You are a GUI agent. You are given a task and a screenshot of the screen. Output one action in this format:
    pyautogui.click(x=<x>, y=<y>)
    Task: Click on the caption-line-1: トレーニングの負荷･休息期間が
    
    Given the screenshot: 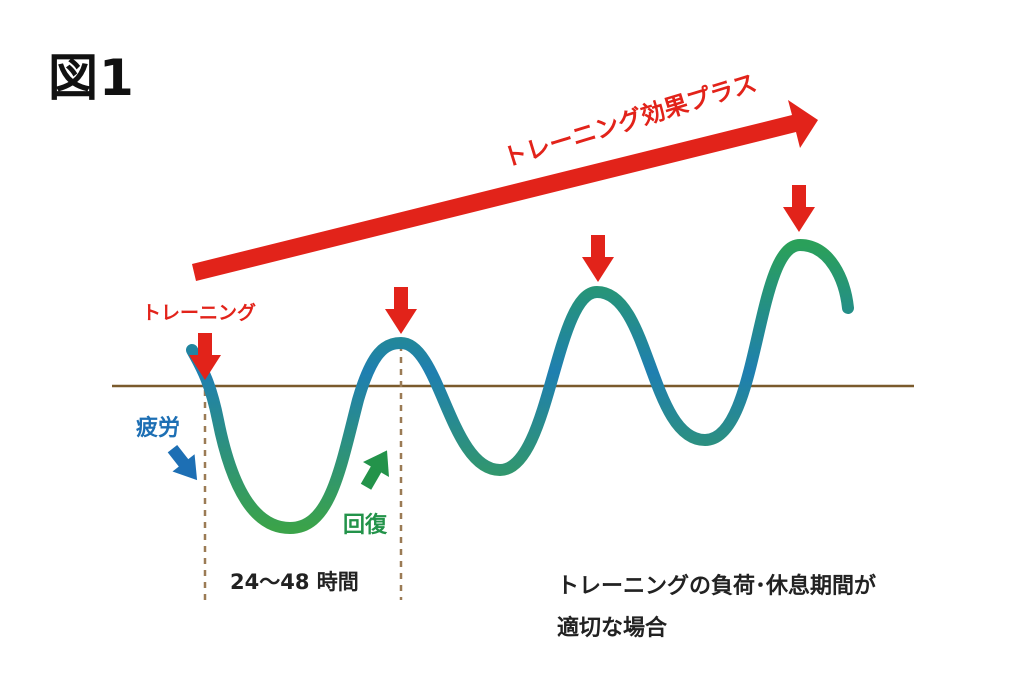 What is the action you would take?
    pyautogui.click(x=717, y=586)
    